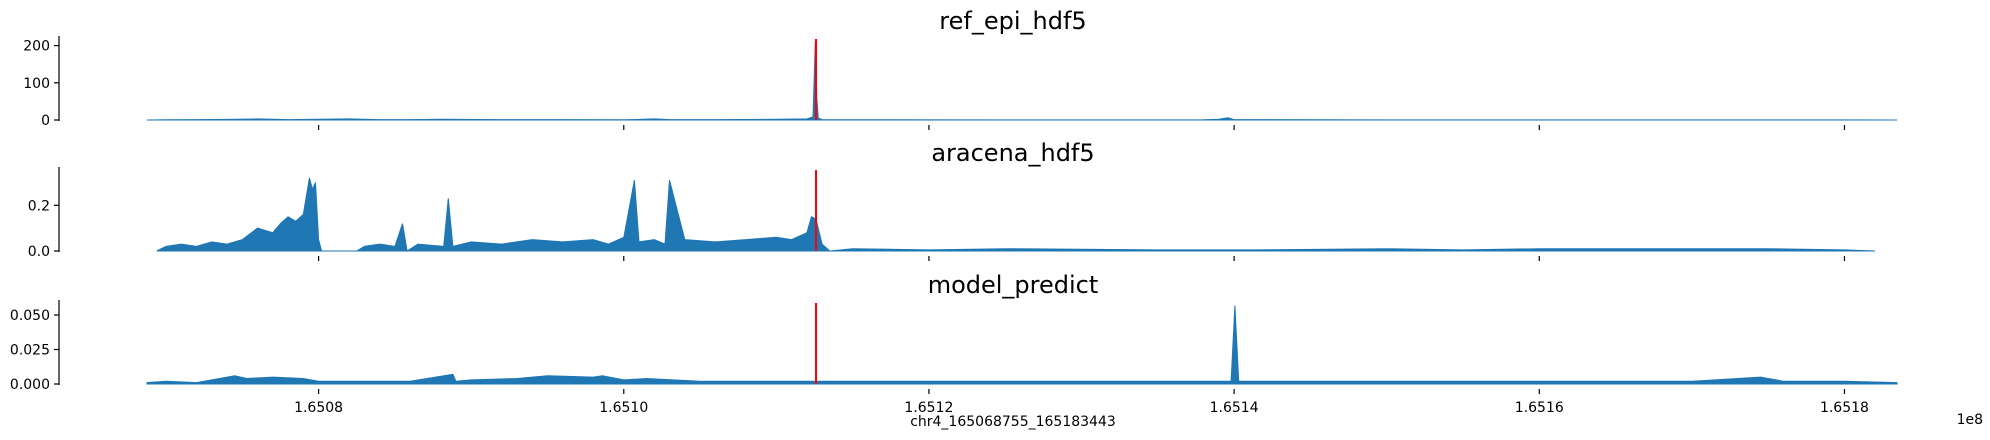 This screenshot has height=440, width=1990. I want to click on panel-title: model_predict, so click(1013, 285).